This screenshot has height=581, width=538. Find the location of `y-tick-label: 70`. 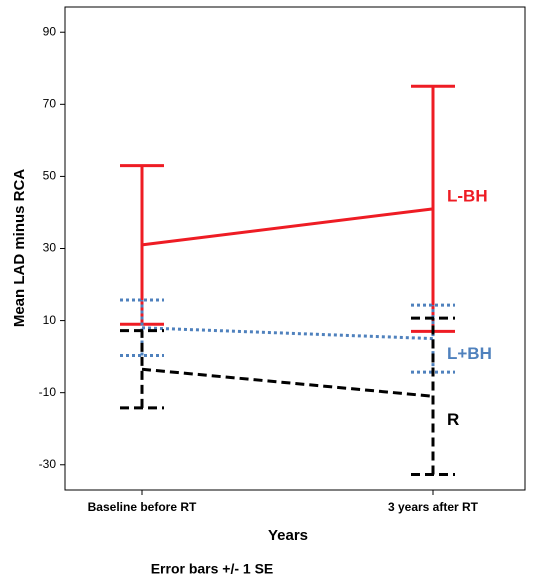

y-tick-label: 70 is located at coordinates (50, 103).